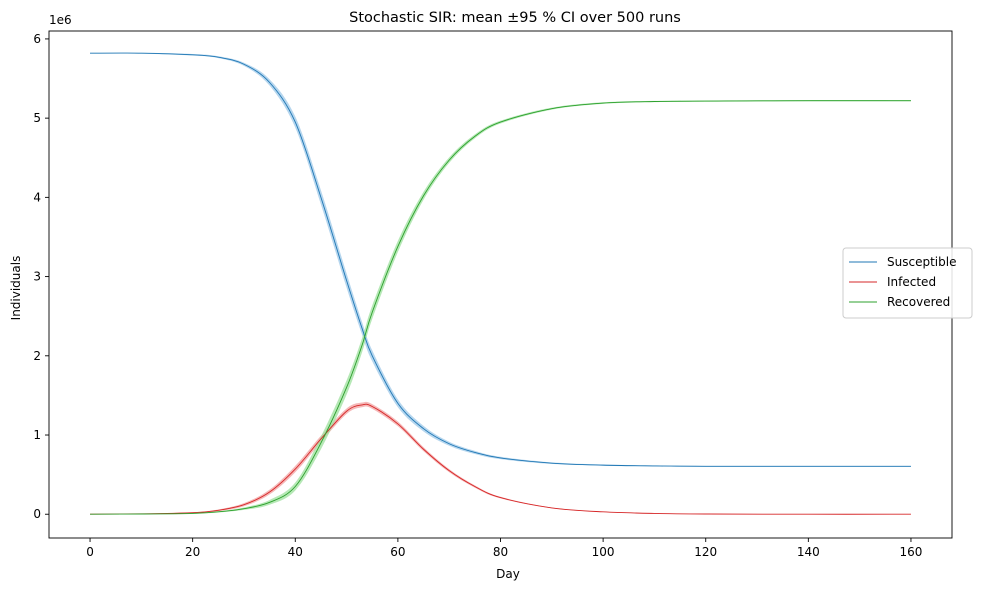 This screenshot has height=594, width=989. Describe the element at coordinates (192, 552) in the screenshot. I see `x-tick-label: 20` at that location.